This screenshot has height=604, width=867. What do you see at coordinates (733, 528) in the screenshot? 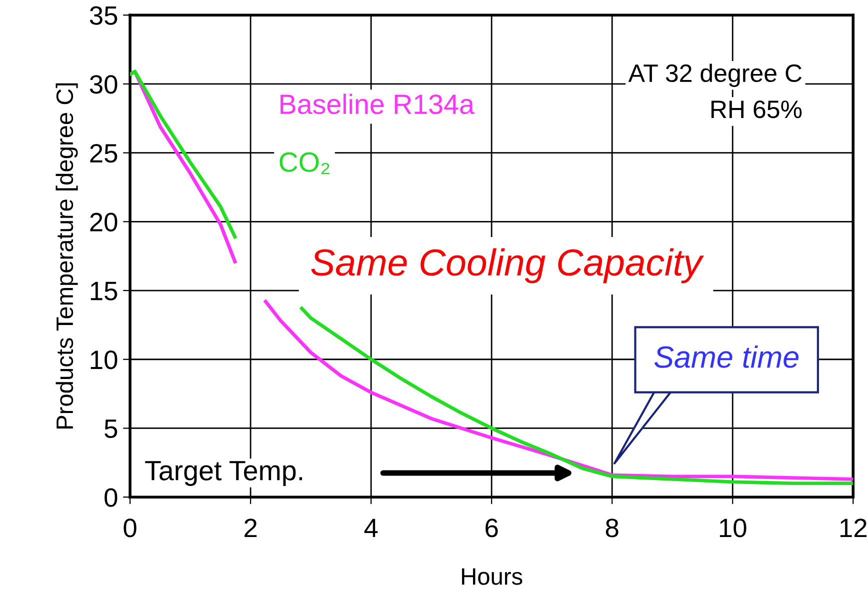
I see `x-tick-label: 10` at bounding box center [733, 528].